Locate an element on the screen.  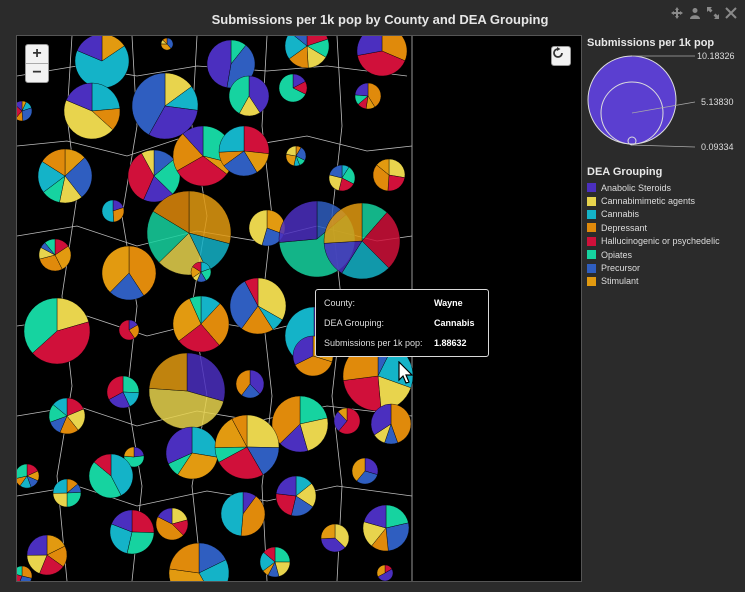
move-icon is located at coordinates (677, 12).